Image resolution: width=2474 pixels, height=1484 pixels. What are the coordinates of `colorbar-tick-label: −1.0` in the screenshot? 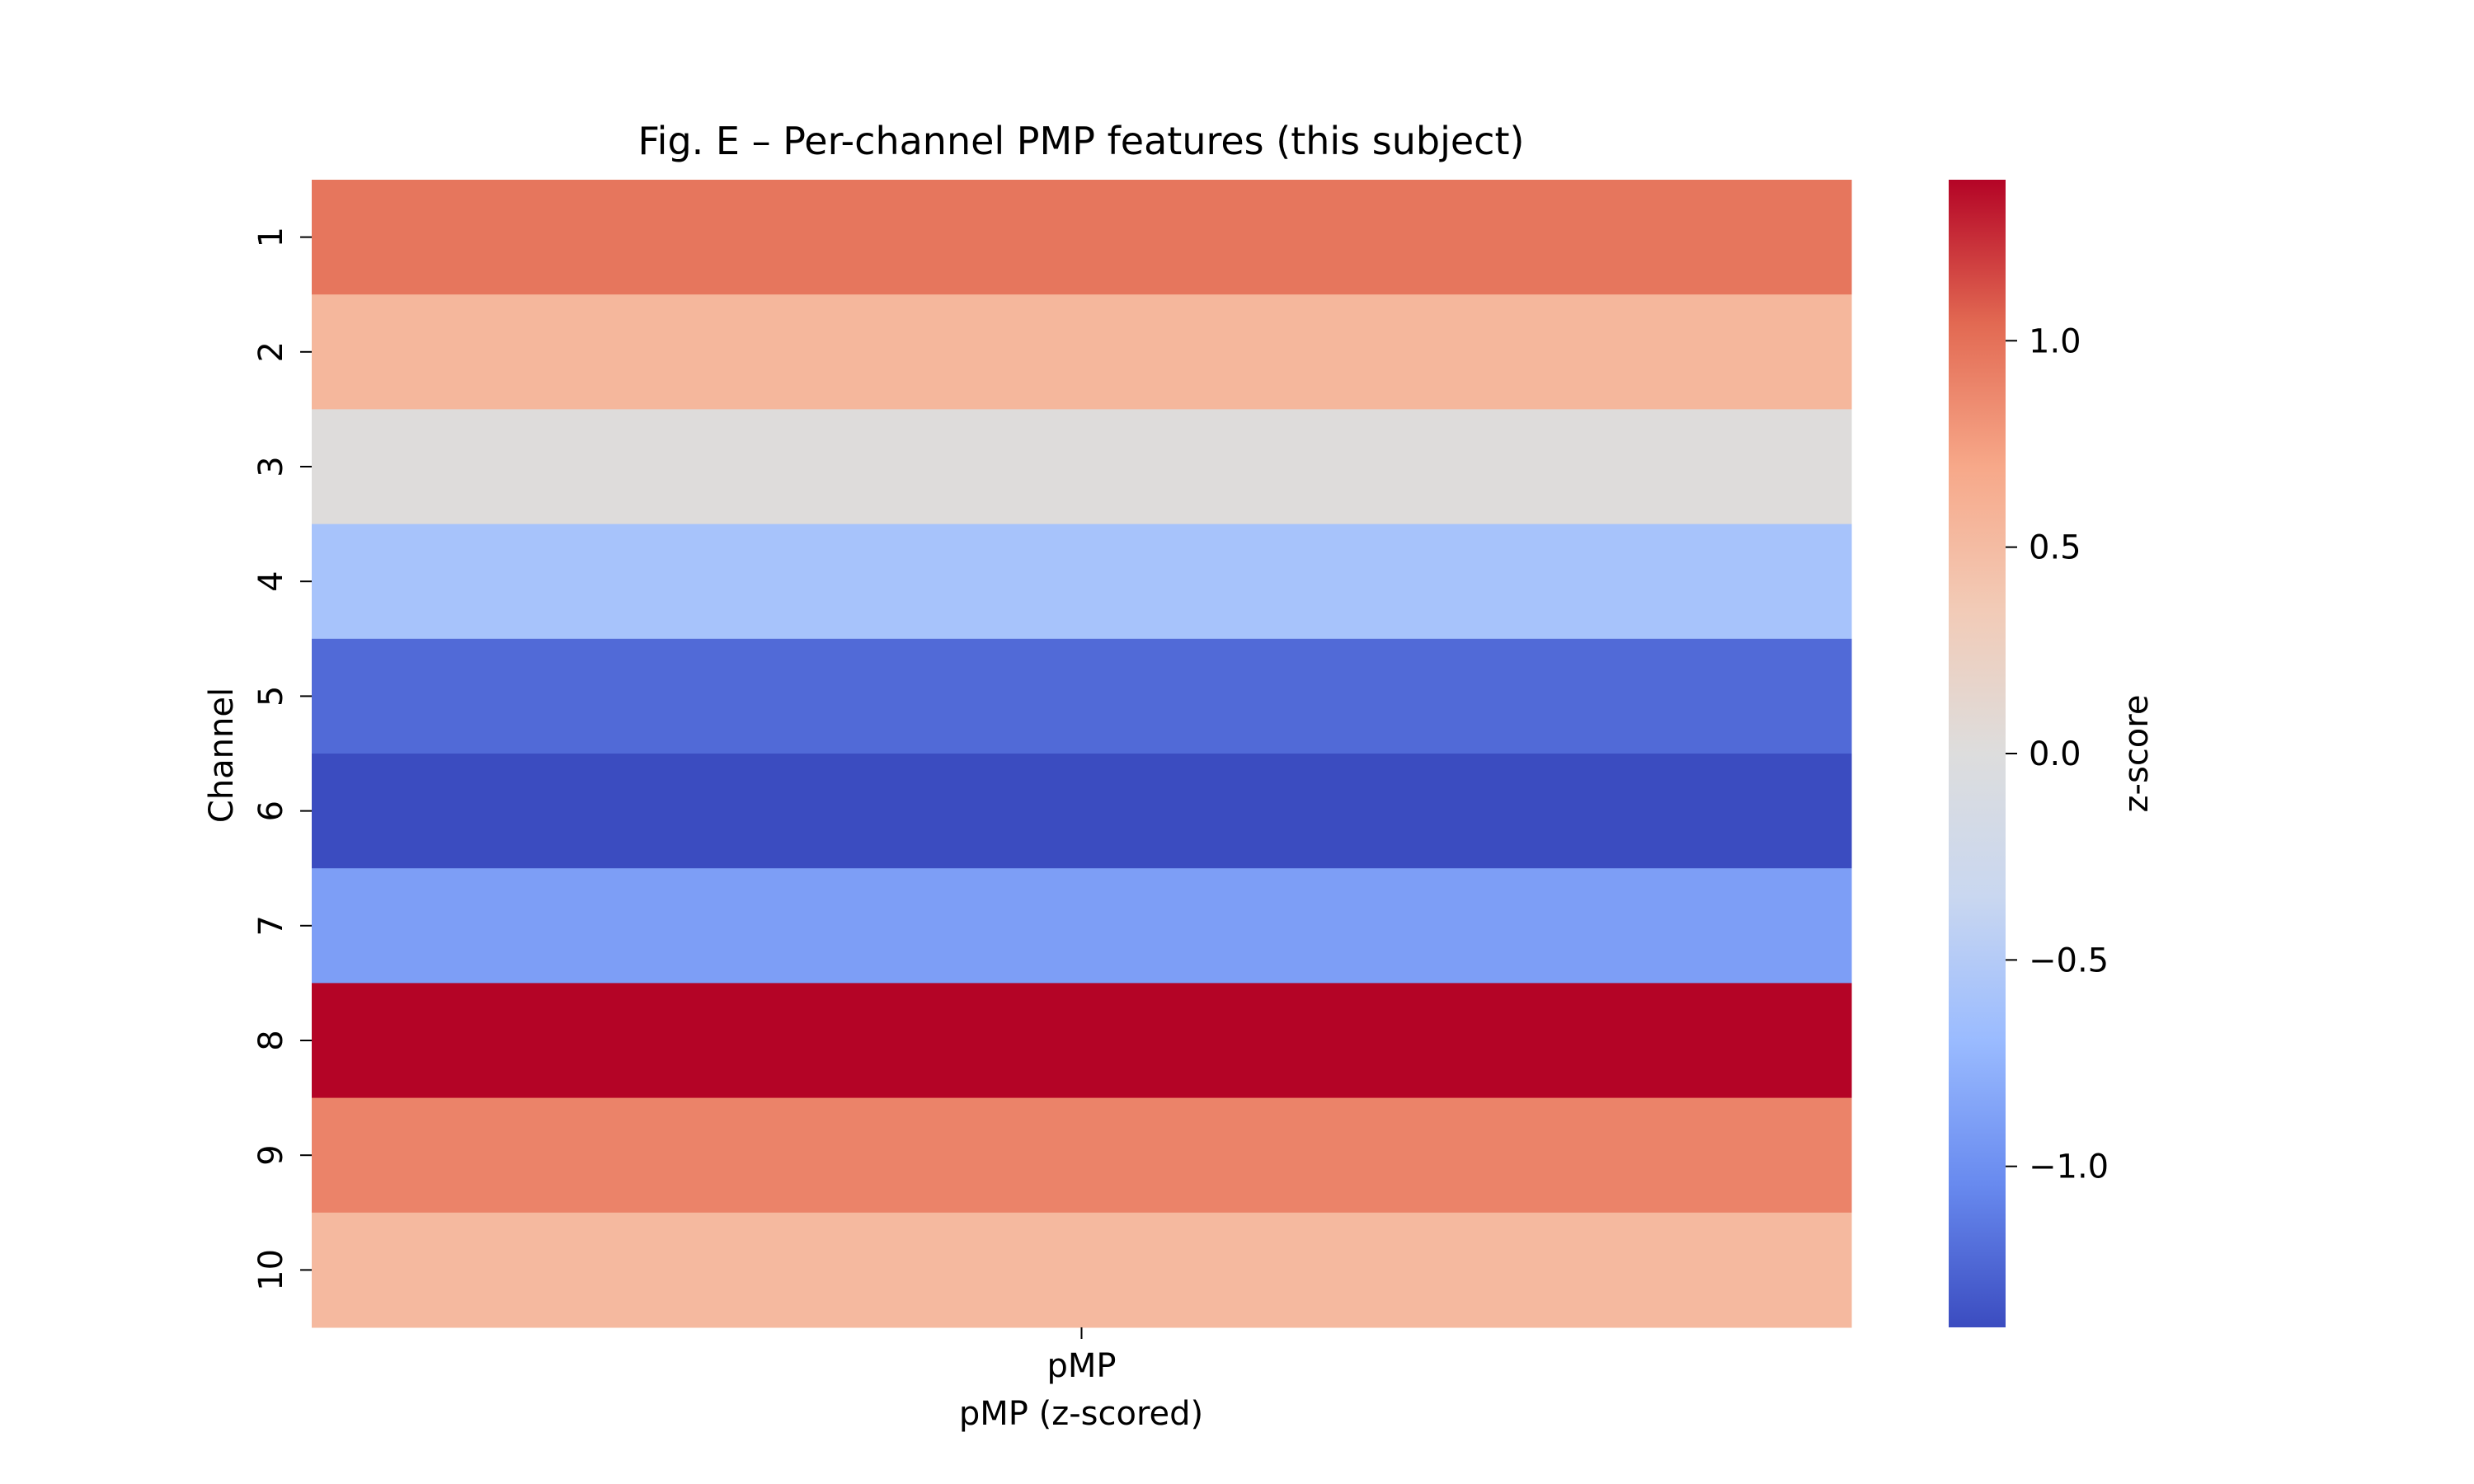 It's located at (2069, 1167).